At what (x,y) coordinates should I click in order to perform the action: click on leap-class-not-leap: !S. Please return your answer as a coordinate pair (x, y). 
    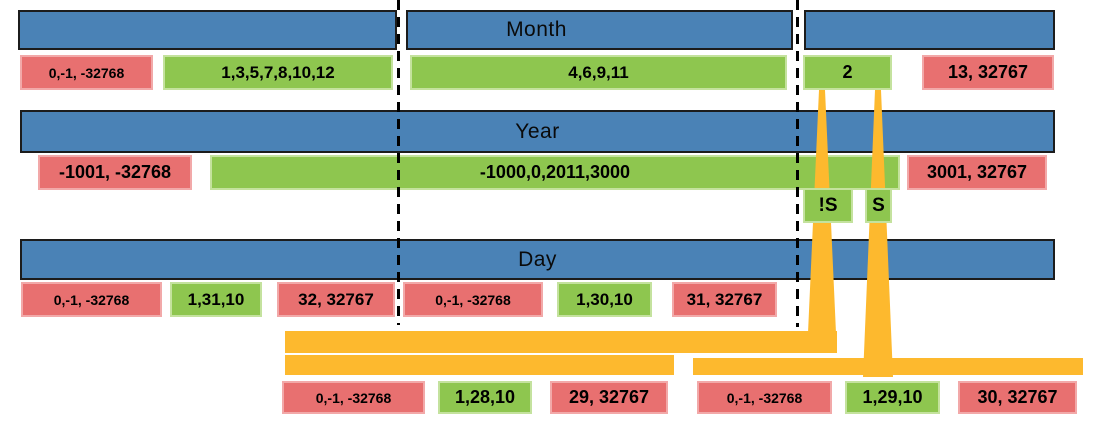
    Looking at the image, I should click on (828, 205).